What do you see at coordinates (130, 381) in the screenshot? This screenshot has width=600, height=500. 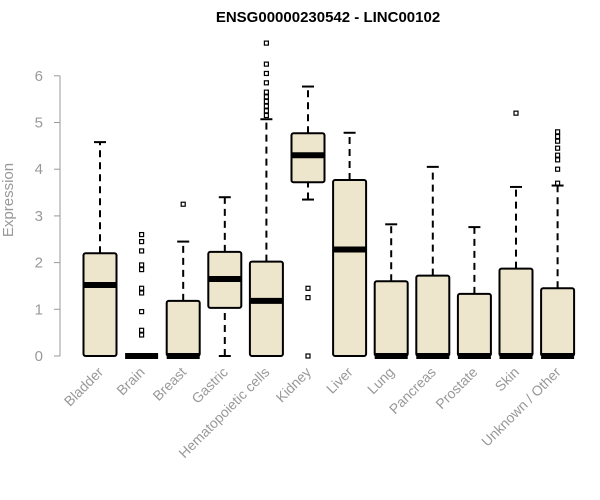 I see `x-tick-label: Brain` at bounding box center [130, 381].